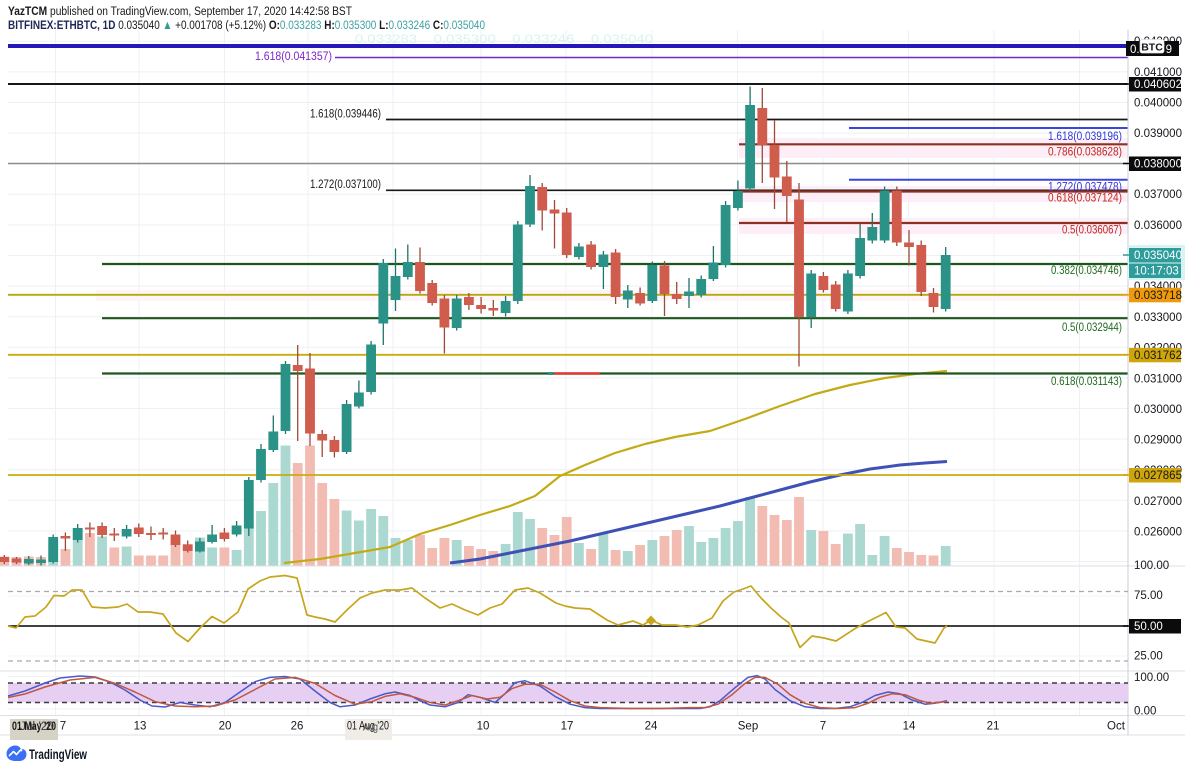 The height and width of the screenshot is (768, 1185). I want to click on svg-text: 01 Aug '20, so click(368, 727).